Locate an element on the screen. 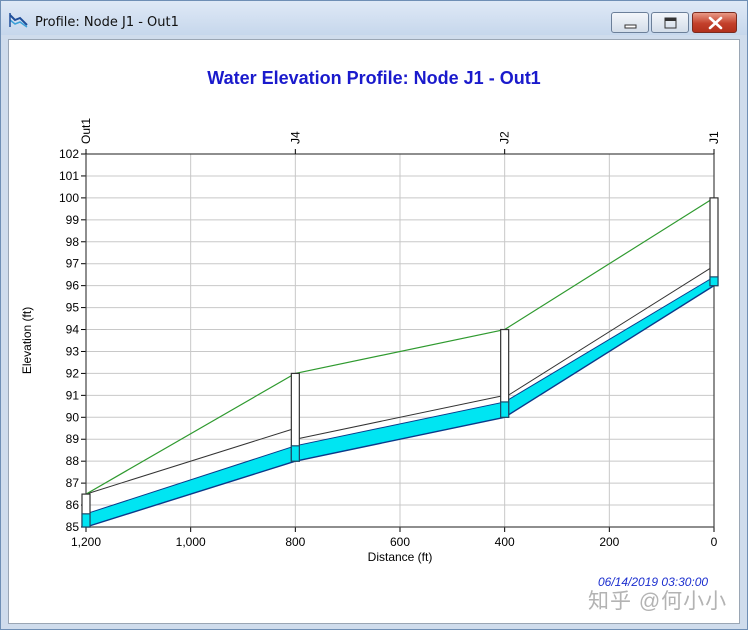 This screenshot has width=748, height=630. minimize-icon is located at coordinates (630, 26).